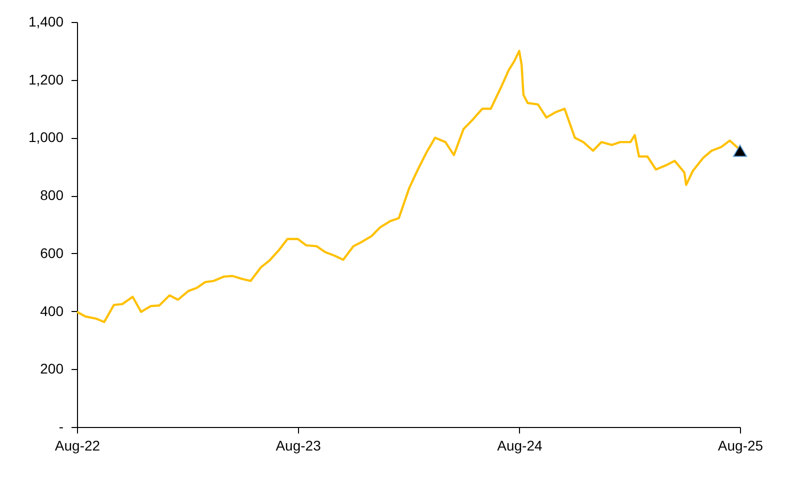 The image size is (795, 479). What do you see at coordinates (46, 137) in the screenshot?
I see `y-tick-label: 1,000` at bounding box center [46, 137].